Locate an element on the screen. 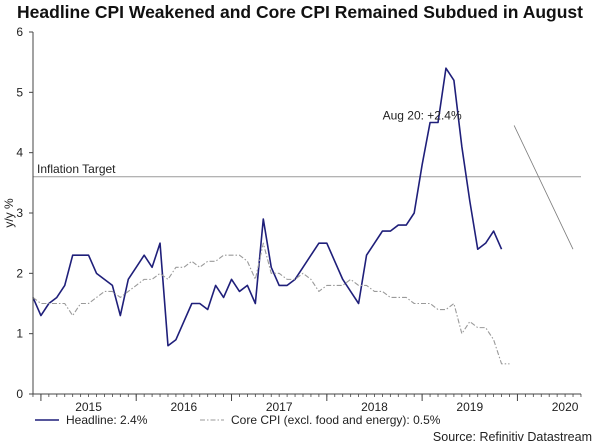  y-tick-label: 1 is located at coordinates (19, 334).